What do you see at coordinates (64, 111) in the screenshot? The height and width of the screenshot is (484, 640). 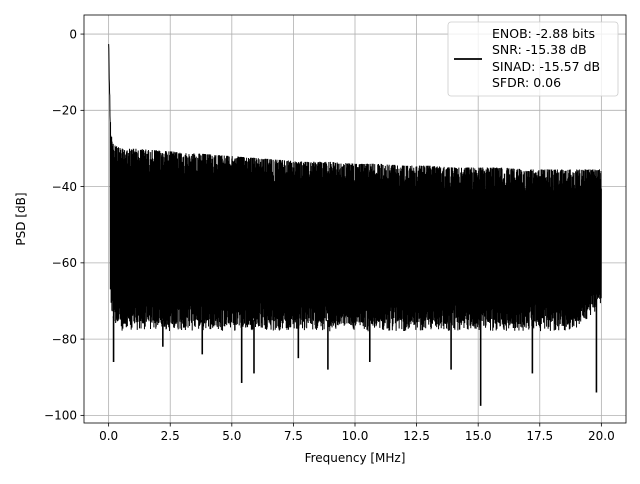 I see `y-tick-label: −20` at bounding box center [64, 111].